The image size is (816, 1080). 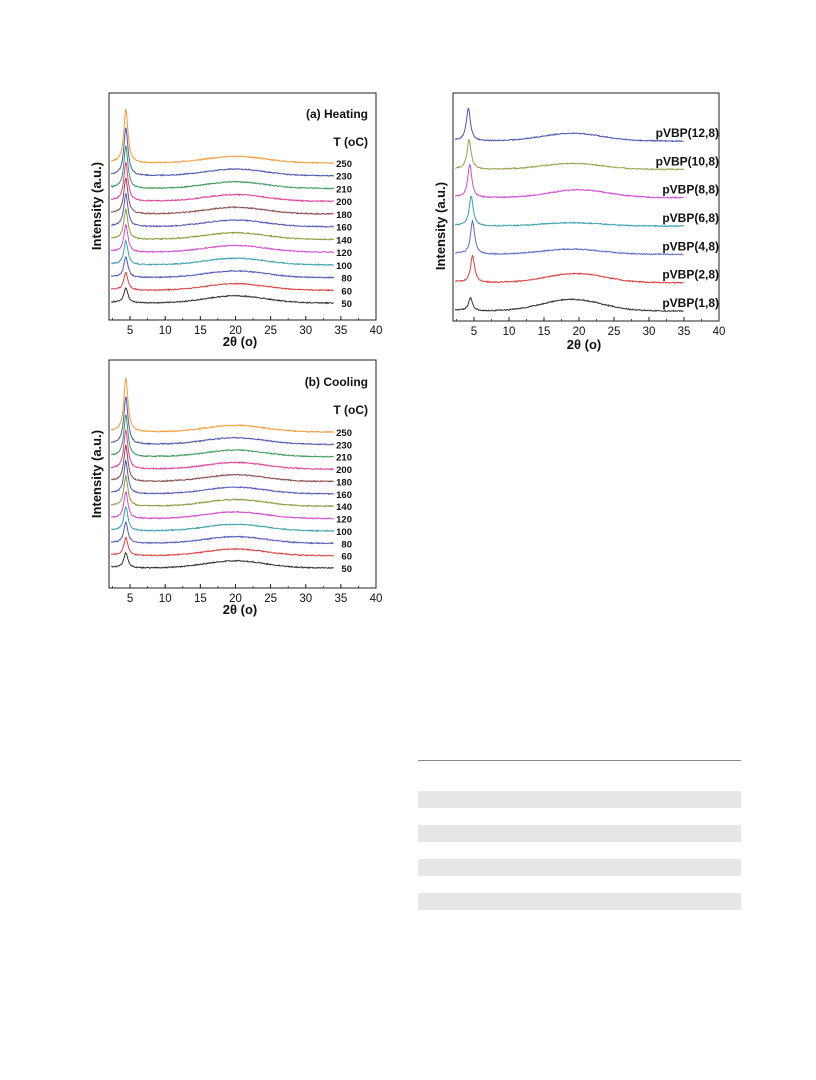 What do you see at coordinates (337, 114) in the screenshot?
I see `chart-title: (a) Heating` at bounding box center [337, 114].